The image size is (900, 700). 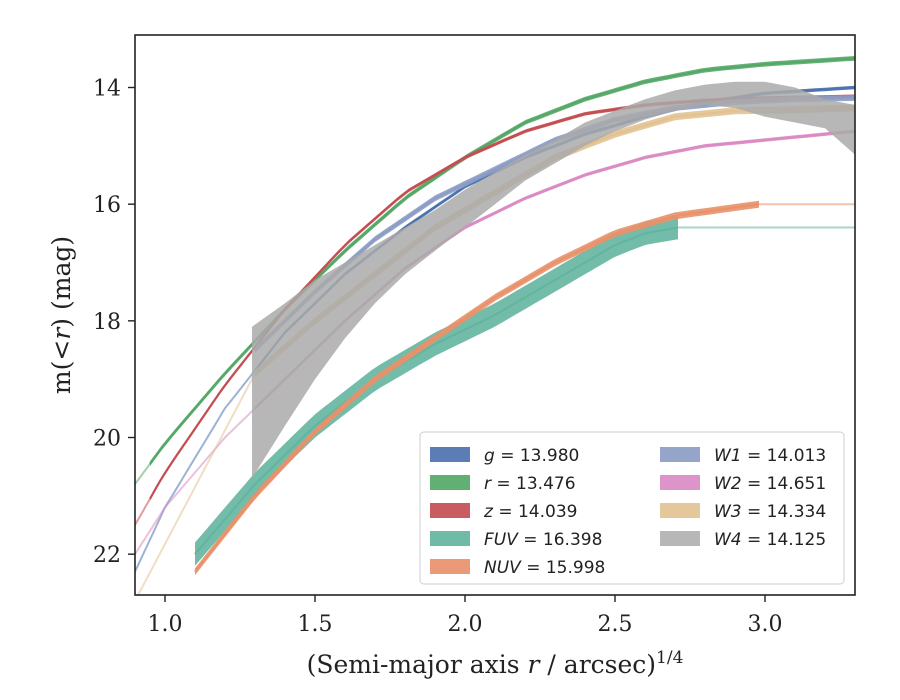 I want to click on legend-label: r = 13.476, so click(x=530, y=484).